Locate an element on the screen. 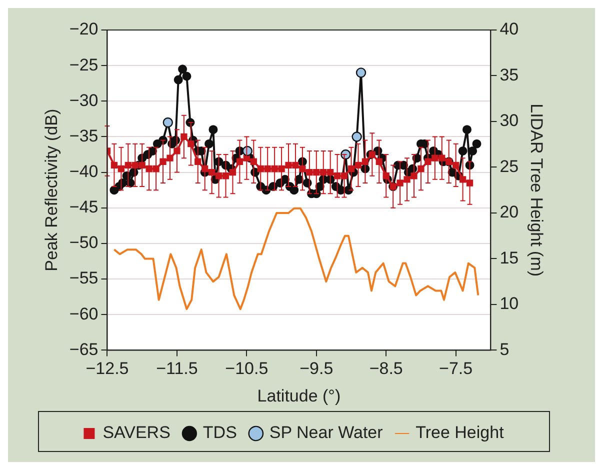 The image size is (603, 470). y2-tick-label: 20 is located at coordinates (509, 212).